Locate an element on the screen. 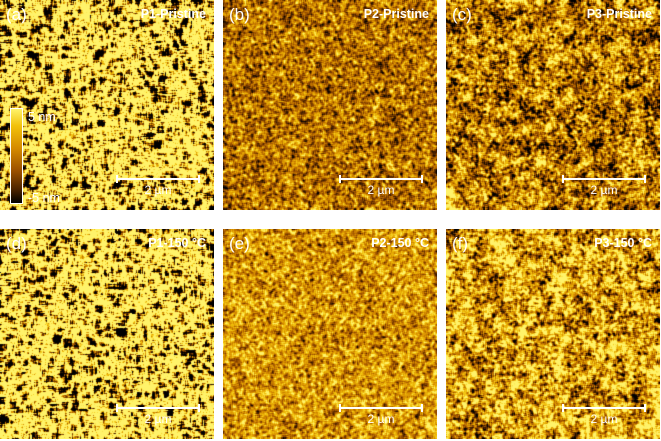 This screenshot has height=441, width=661. panel-title: P1-Pristine is located at coordinates (173, 14).